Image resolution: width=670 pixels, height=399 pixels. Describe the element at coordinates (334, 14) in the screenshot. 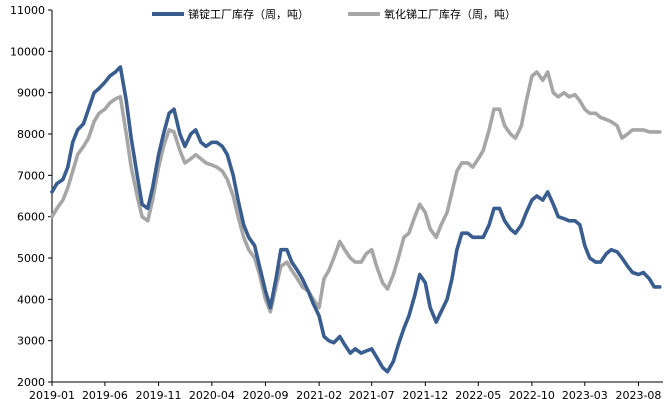

I see `legend: 锑锭工厂库存（周，吨） 氧化锑工厂库存（周，吨）` at that location.